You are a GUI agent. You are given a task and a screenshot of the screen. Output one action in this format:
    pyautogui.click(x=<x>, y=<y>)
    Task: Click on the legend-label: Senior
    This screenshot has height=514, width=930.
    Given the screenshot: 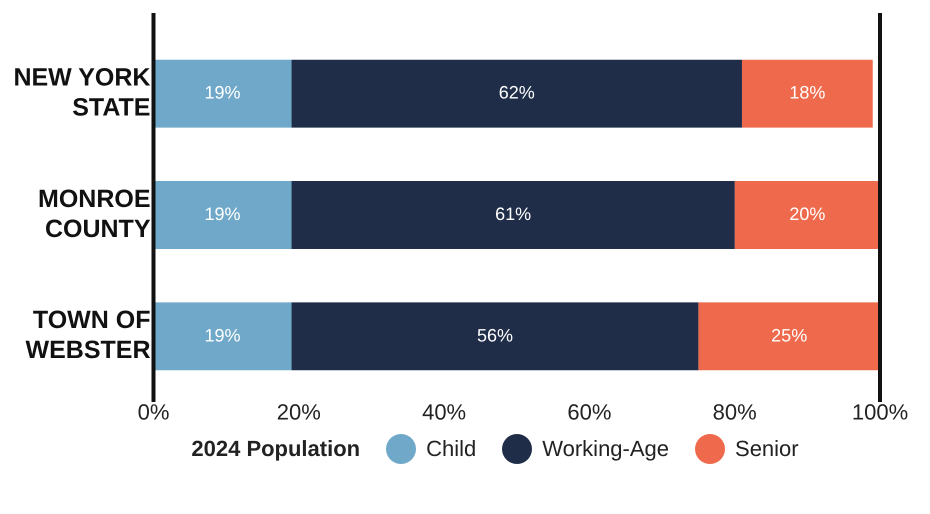 What is the action you would take?
    pyautogui.click(x=767, y=449)
    